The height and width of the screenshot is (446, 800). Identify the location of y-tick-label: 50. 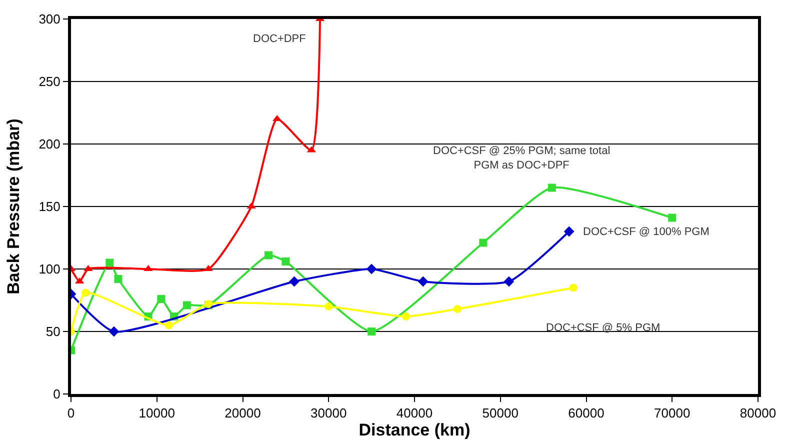
(53, 332).